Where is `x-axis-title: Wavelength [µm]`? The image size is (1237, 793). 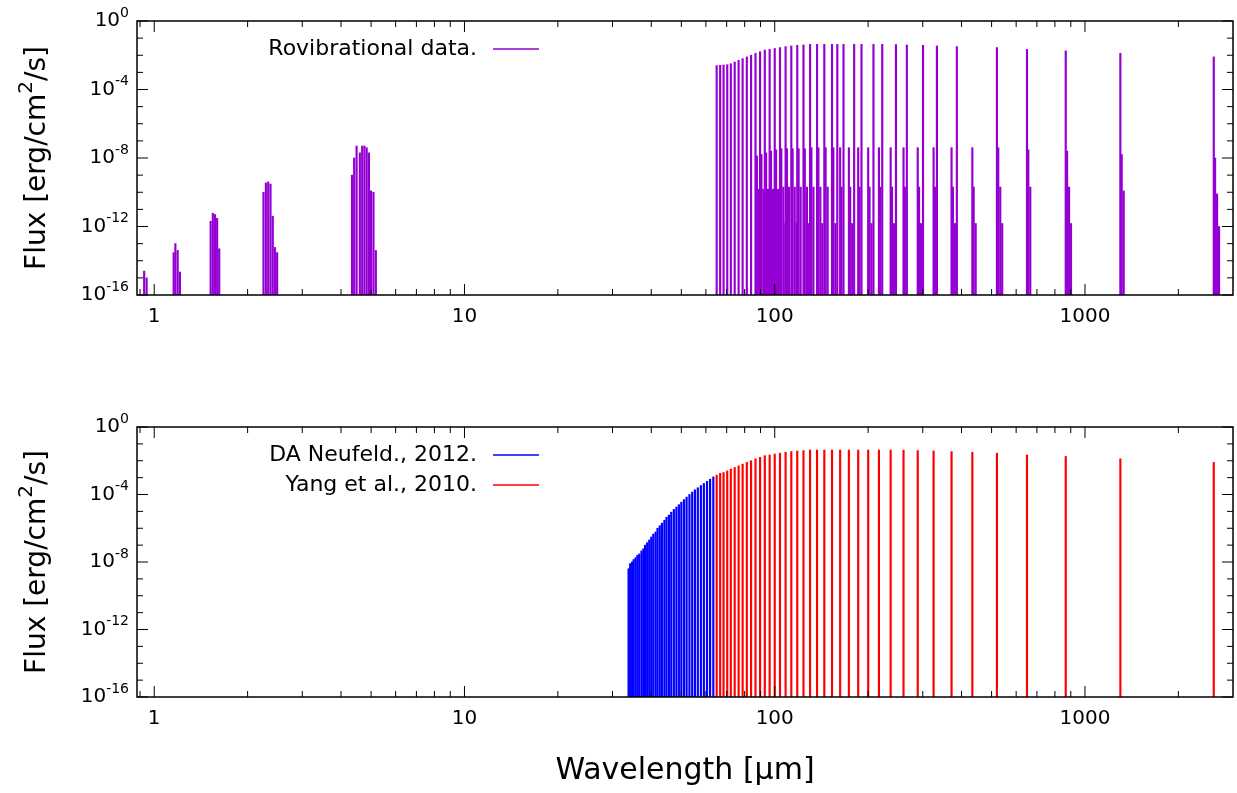
x-axis-title: Wavelength [µm] is located at coordinates (685, 768).